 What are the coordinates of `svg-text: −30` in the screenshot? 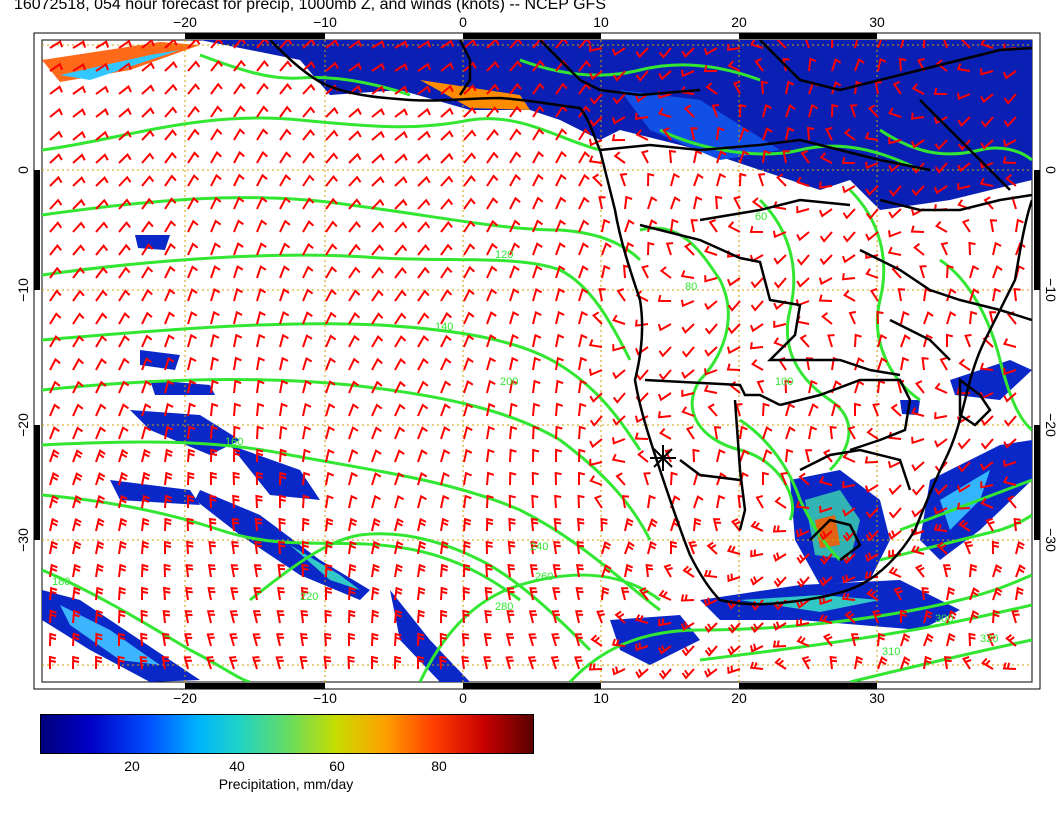 It's located at (23, 540).